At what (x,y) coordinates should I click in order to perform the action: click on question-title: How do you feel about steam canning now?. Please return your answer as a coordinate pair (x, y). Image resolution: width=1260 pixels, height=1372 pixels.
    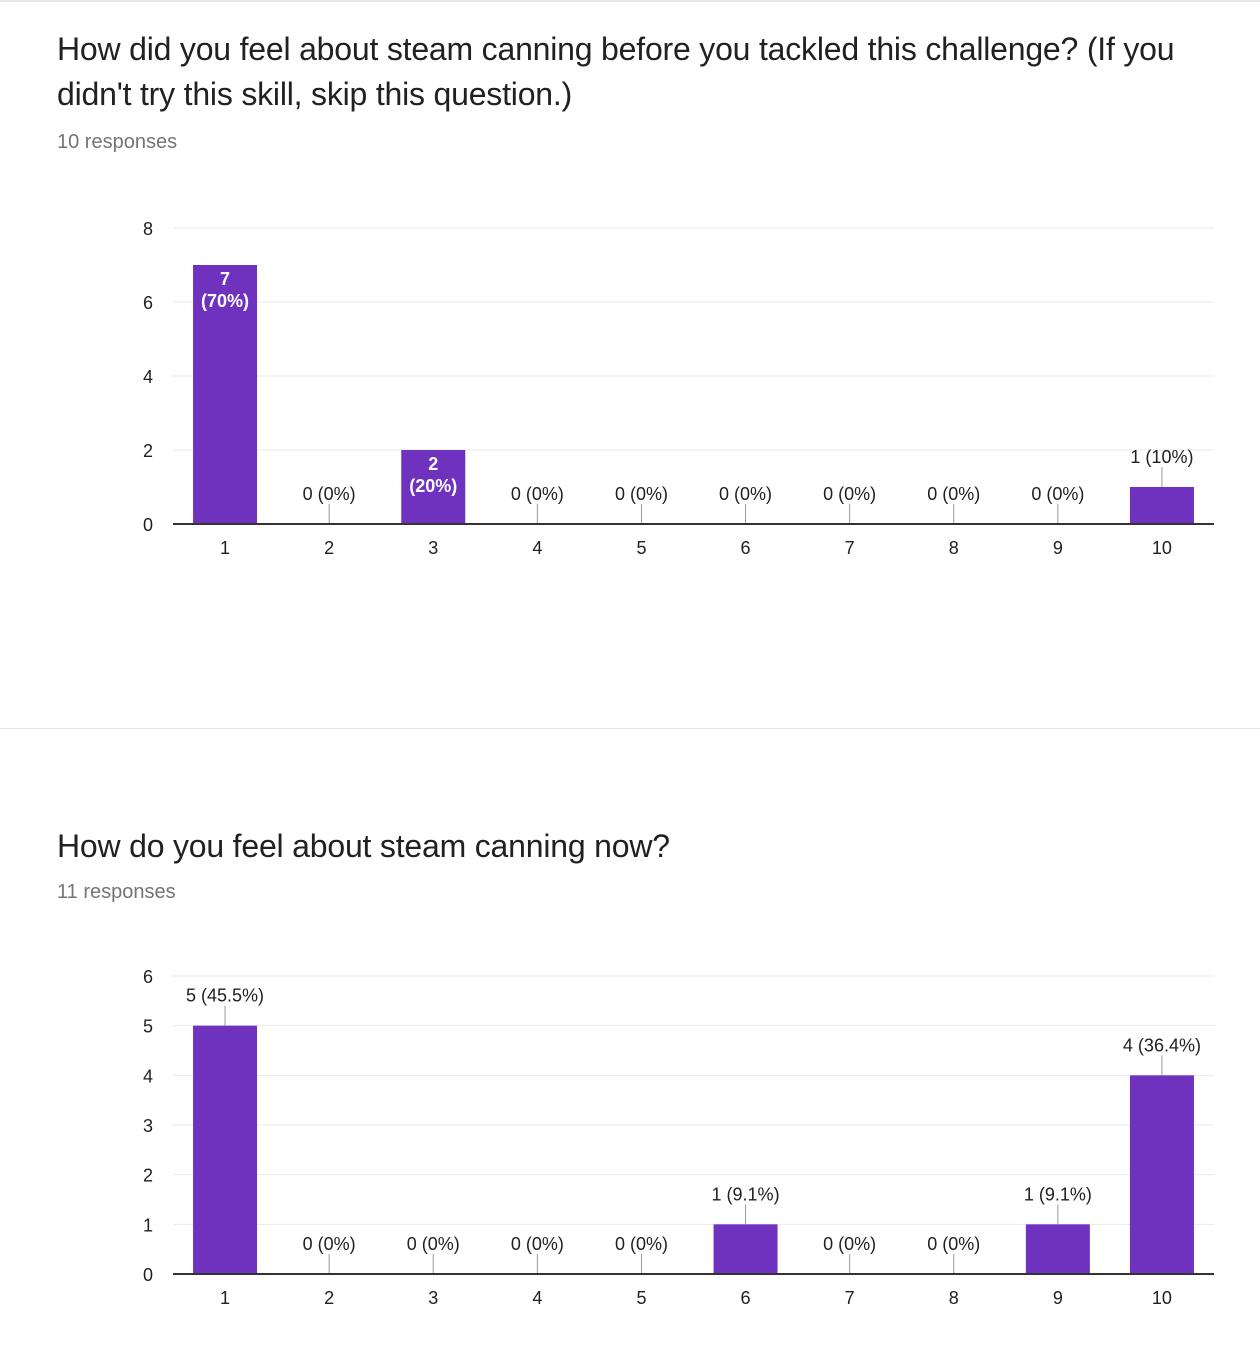
    Looking at the image, I should click on (363, 846).